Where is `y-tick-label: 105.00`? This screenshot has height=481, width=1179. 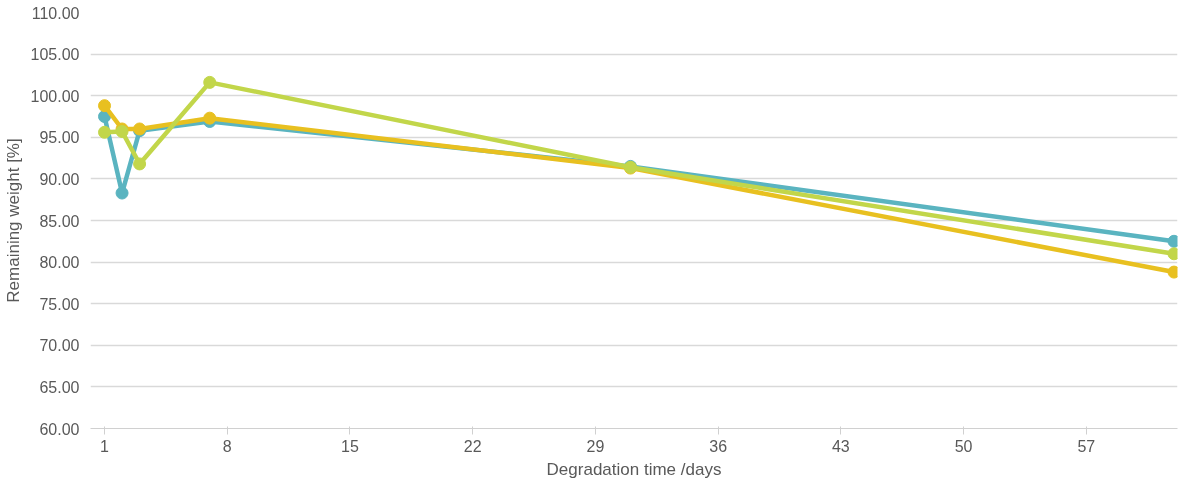 y-tick-label: 105.00 is located at coordinates (55, 55).